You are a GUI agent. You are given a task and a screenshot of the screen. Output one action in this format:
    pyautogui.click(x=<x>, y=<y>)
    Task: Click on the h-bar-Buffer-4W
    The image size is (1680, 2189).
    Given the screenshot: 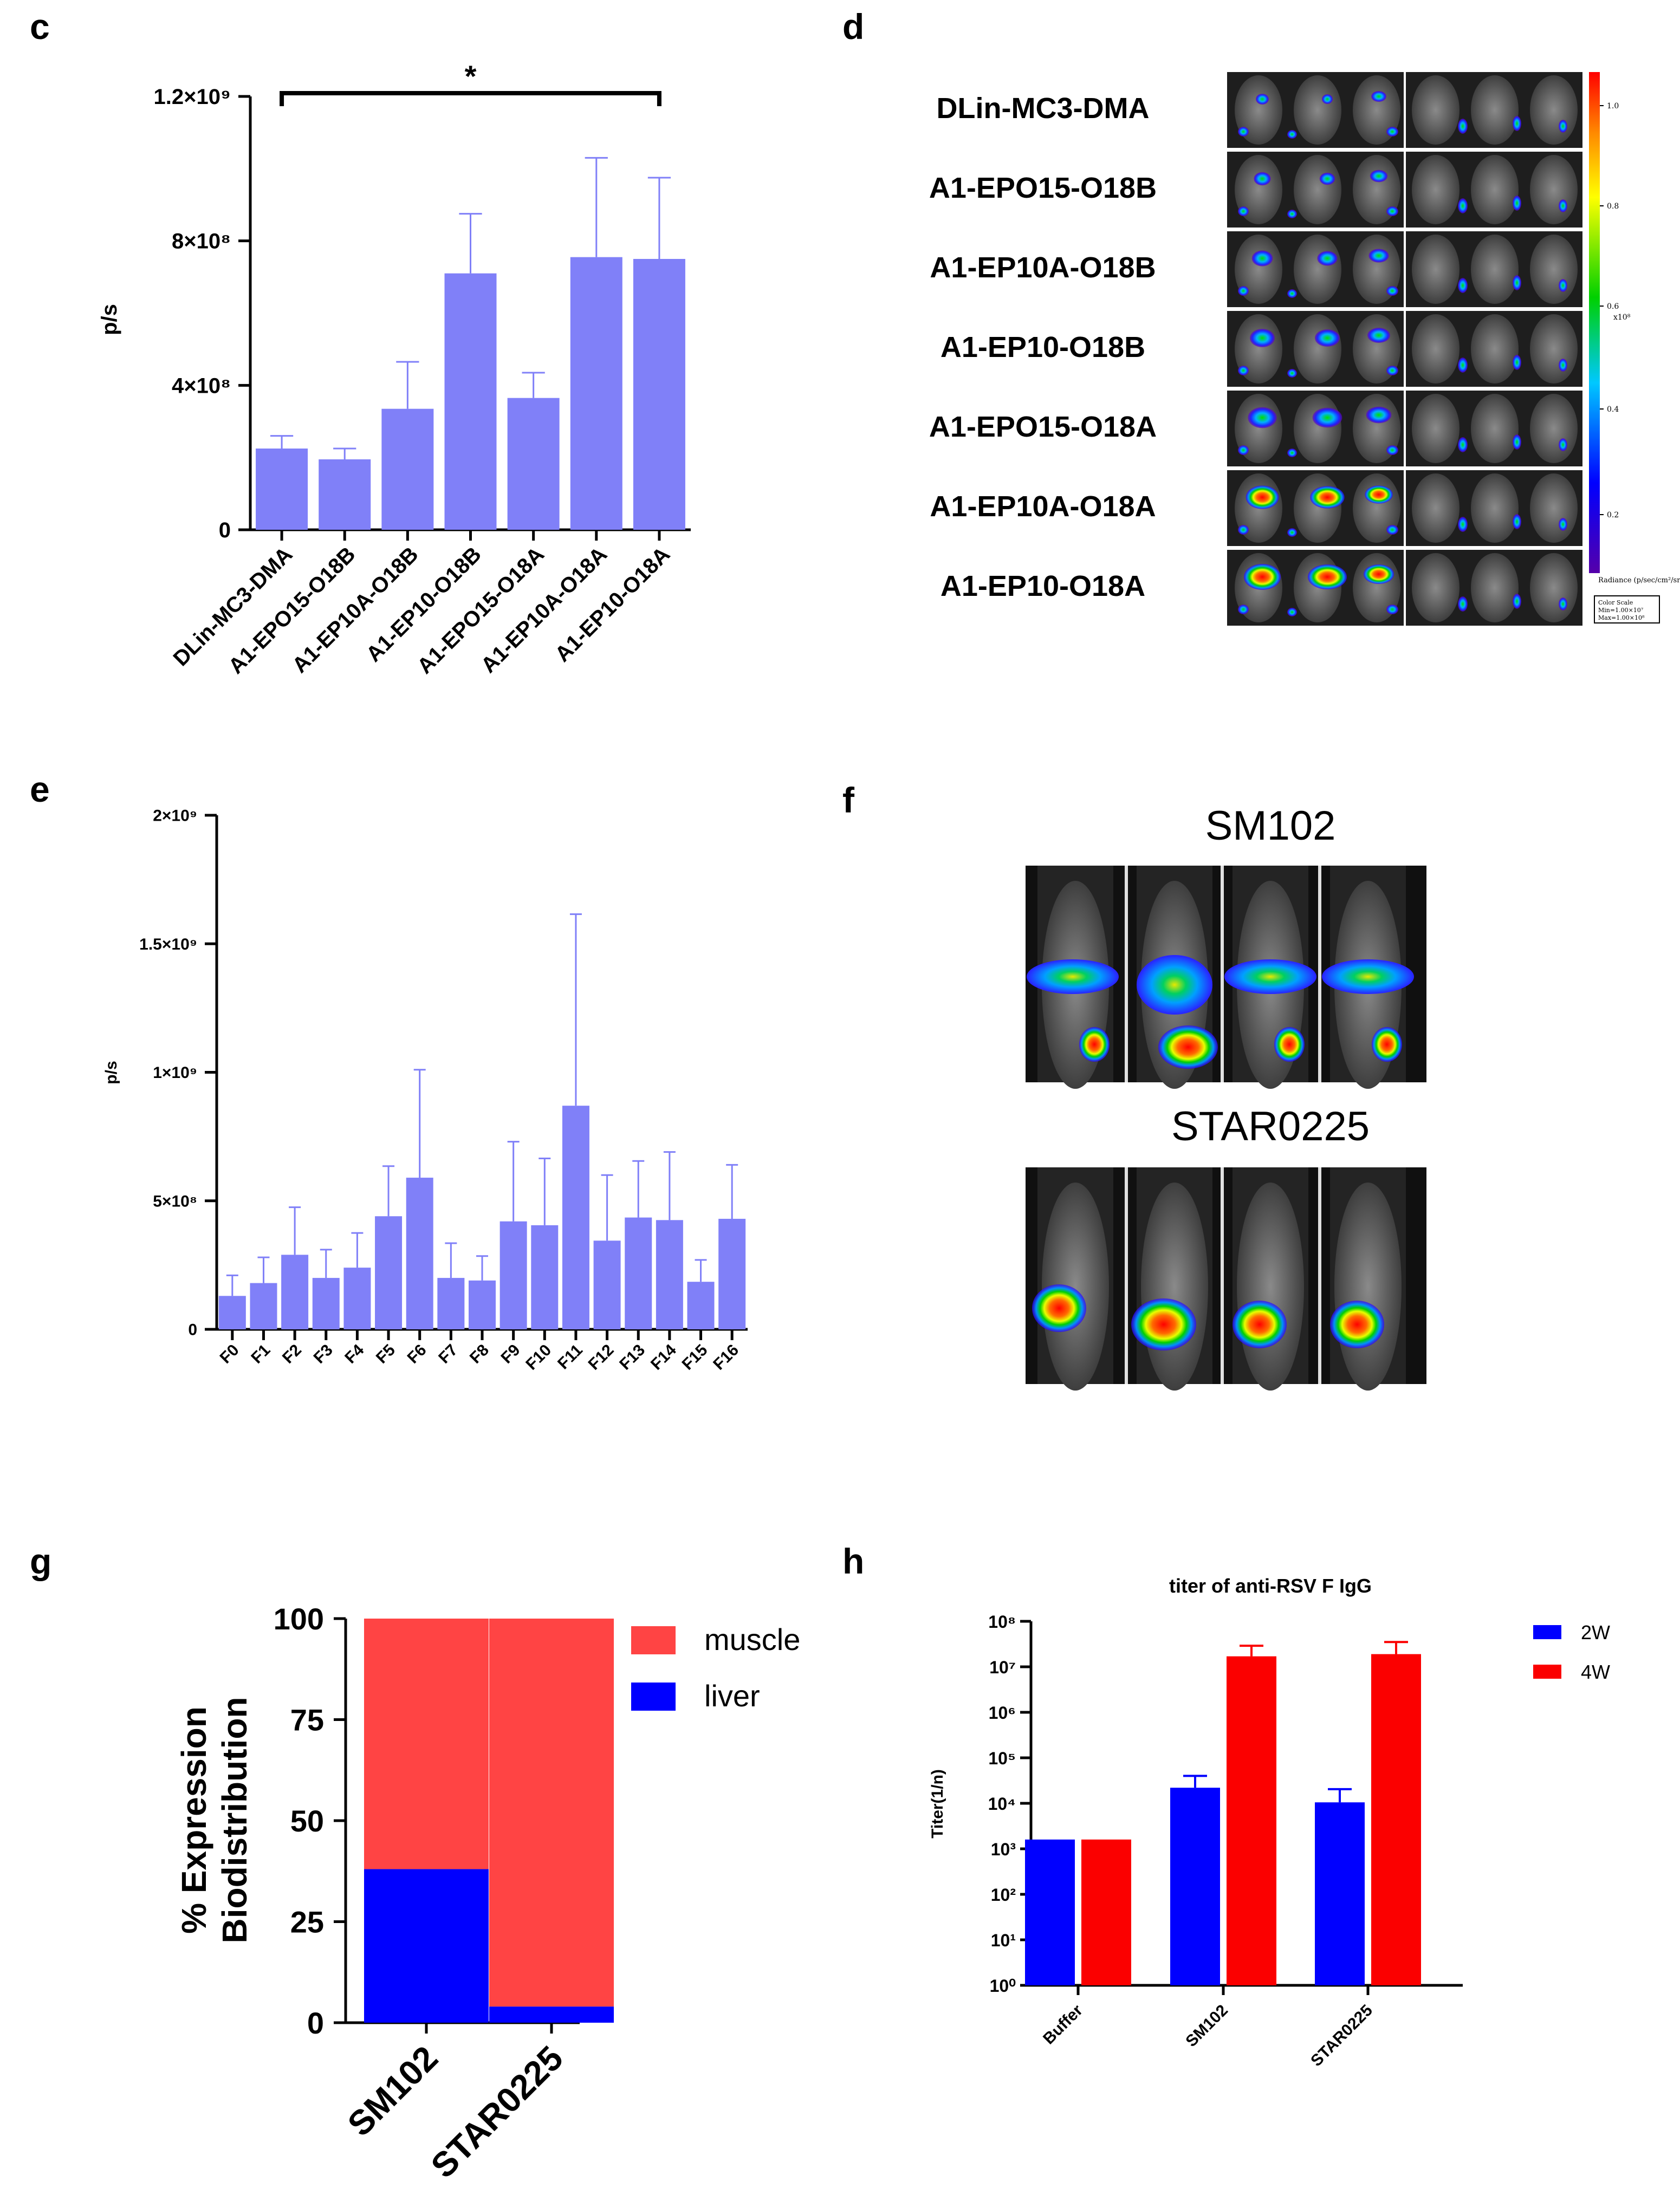 What is the action you would take?
    pyautogui.click(x=1106, y=1912)
    